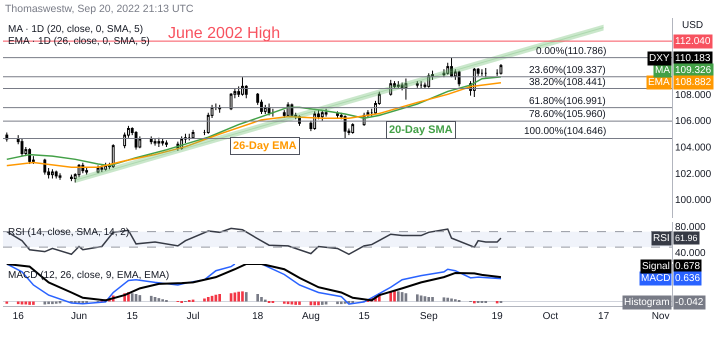  Describe the element at coordinates (79, 316) in the screenshot. I see `x-tick-label: Jun` at that location.